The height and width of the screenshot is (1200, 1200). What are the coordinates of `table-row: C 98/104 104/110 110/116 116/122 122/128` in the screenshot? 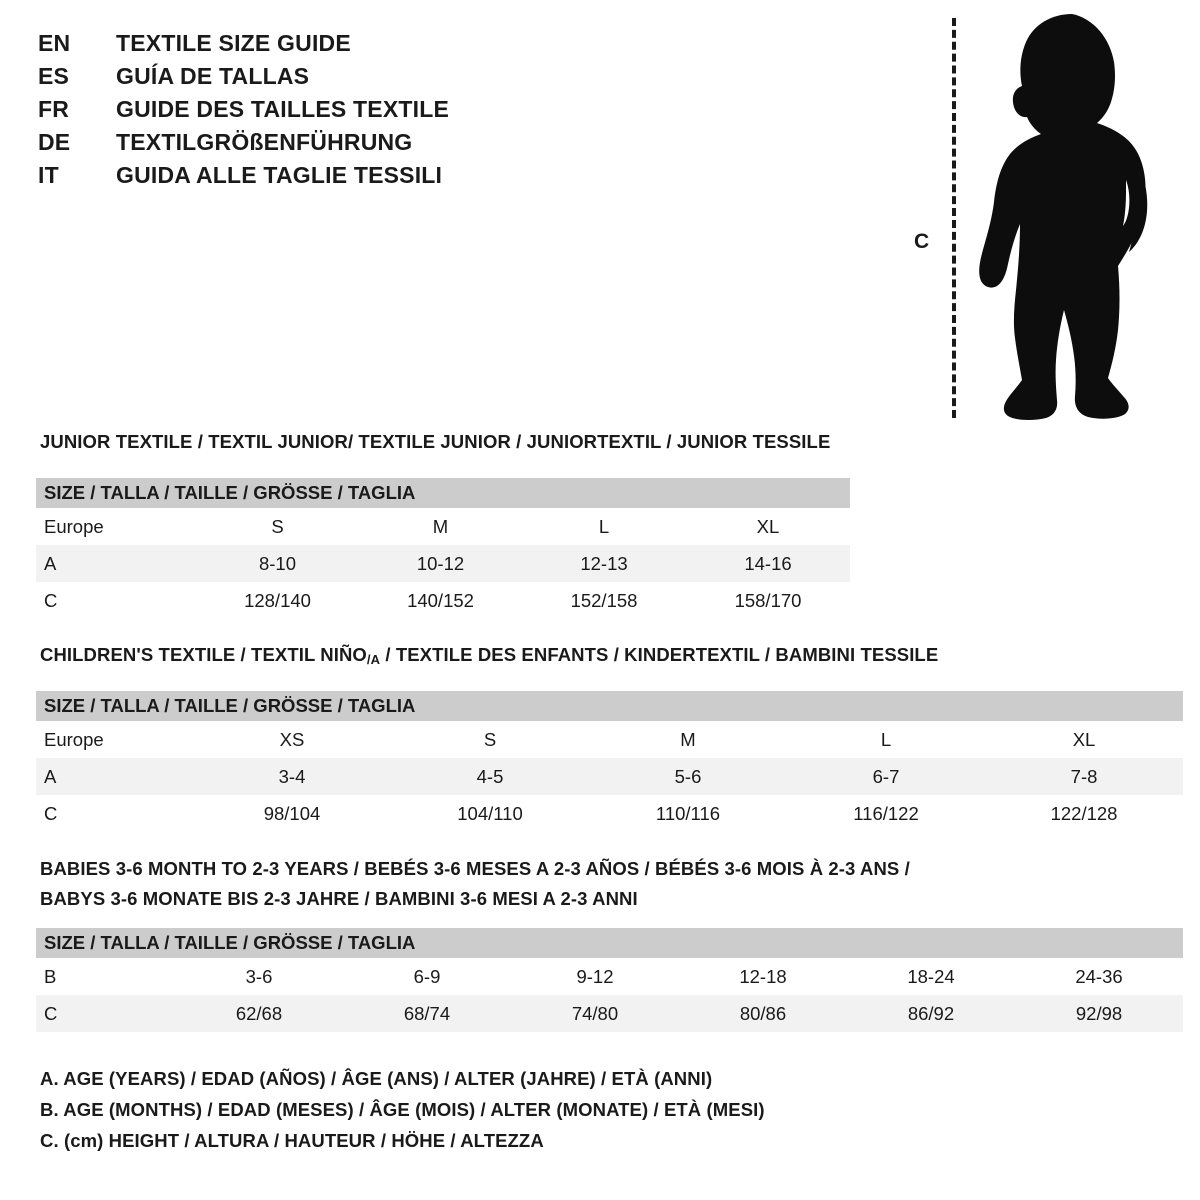 It's located at (610, 813).